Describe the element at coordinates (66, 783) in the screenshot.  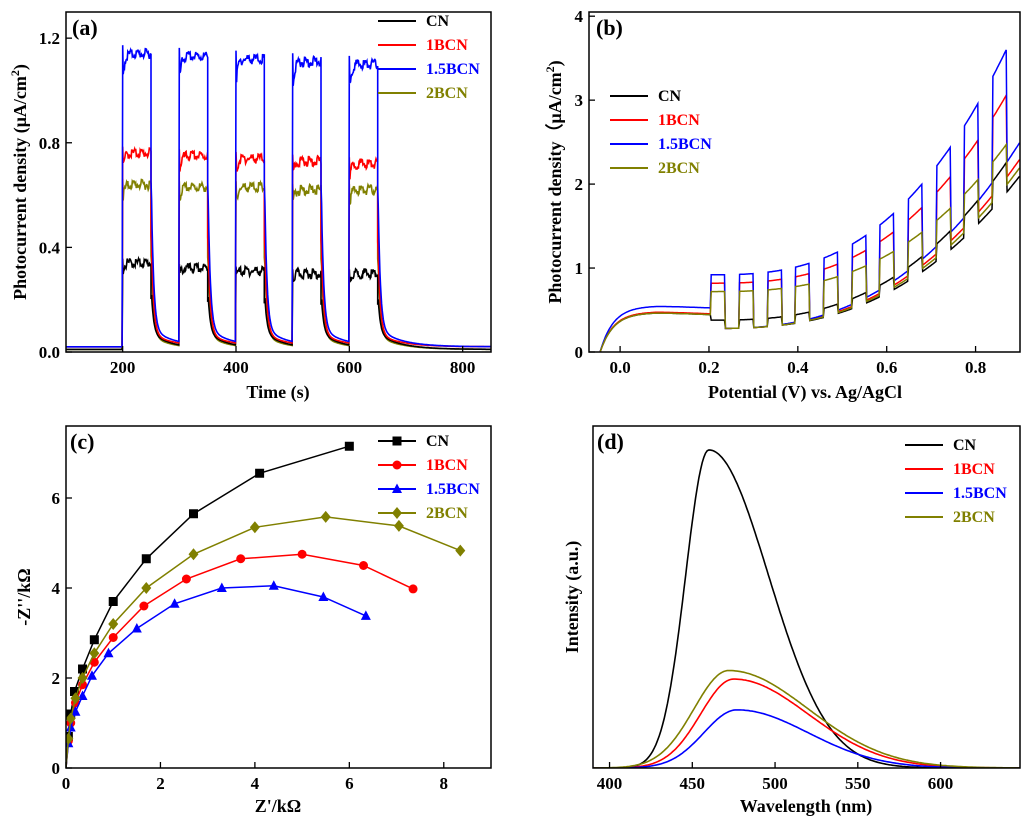
I see `x-tick-label: 0` at that location.